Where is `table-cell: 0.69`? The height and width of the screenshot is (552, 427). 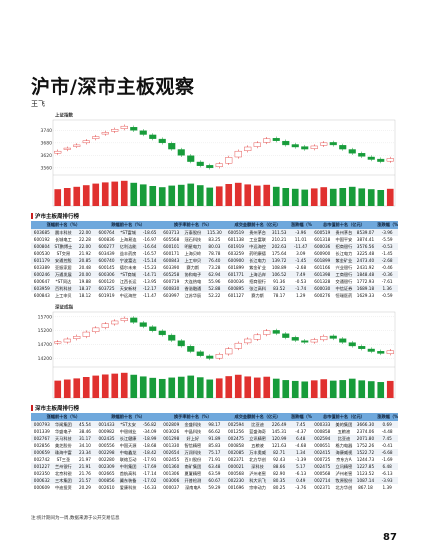
table-cell: 0.69 is located at coordinates (387, 424).